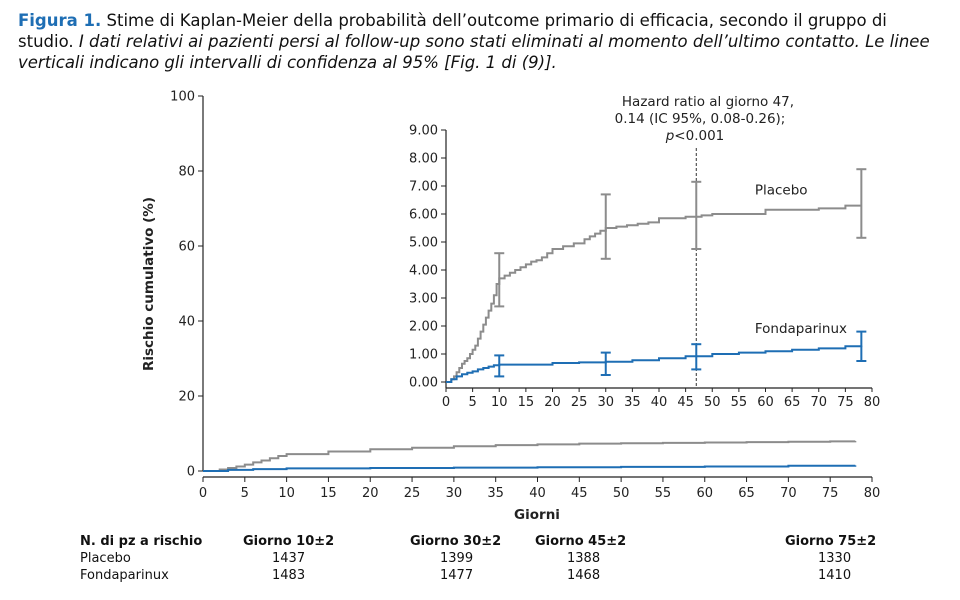  What do you see at coordinates (788, 493) in the screenshot?
I see `main-x-tick-label: 70` at bounding box center [788, 493].